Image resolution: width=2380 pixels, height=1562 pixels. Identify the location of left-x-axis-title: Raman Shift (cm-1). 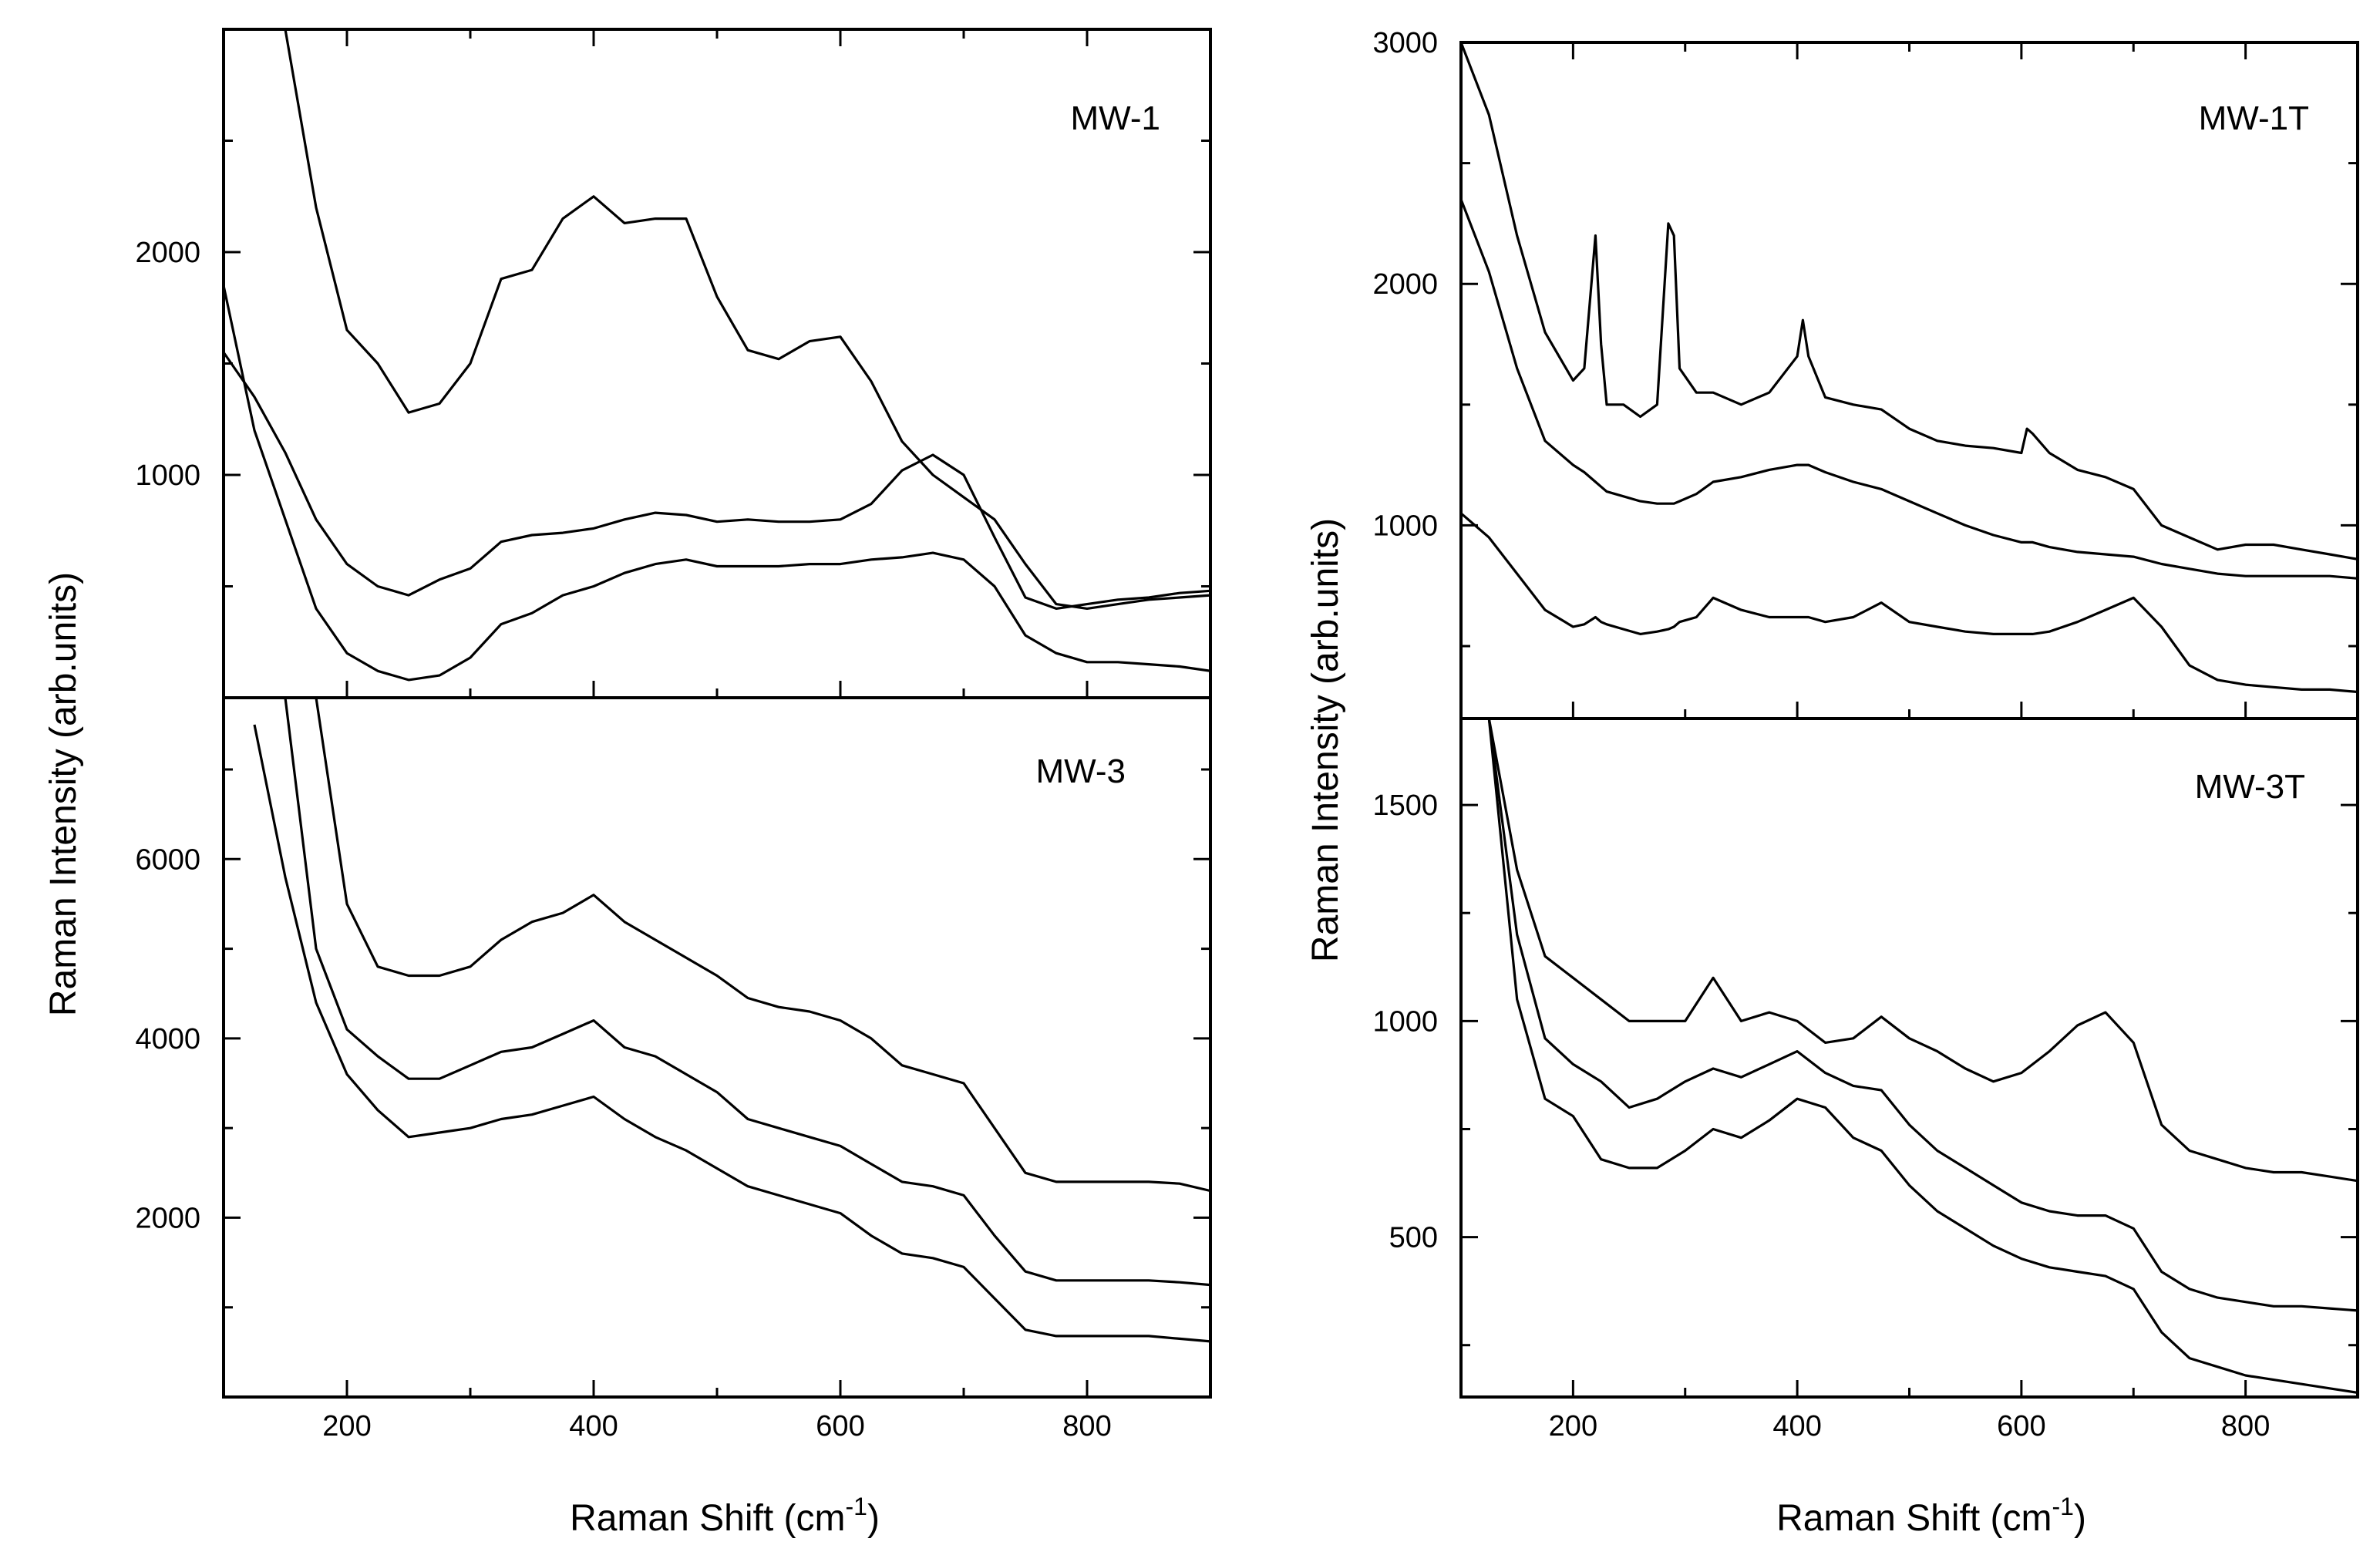
(725, 1516).